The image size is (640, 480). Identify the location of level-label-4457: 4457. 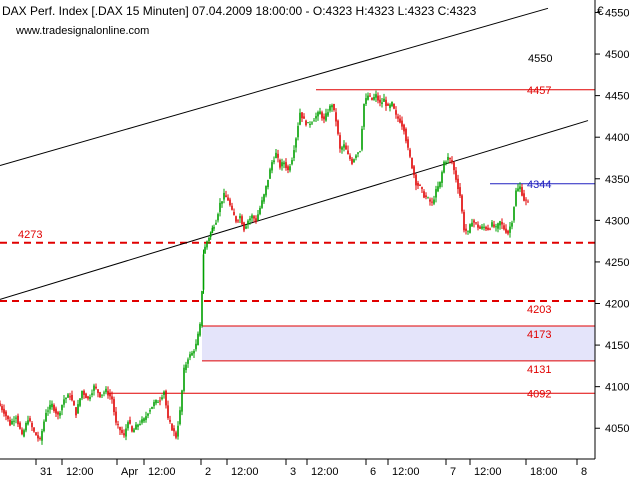
(539, 91).